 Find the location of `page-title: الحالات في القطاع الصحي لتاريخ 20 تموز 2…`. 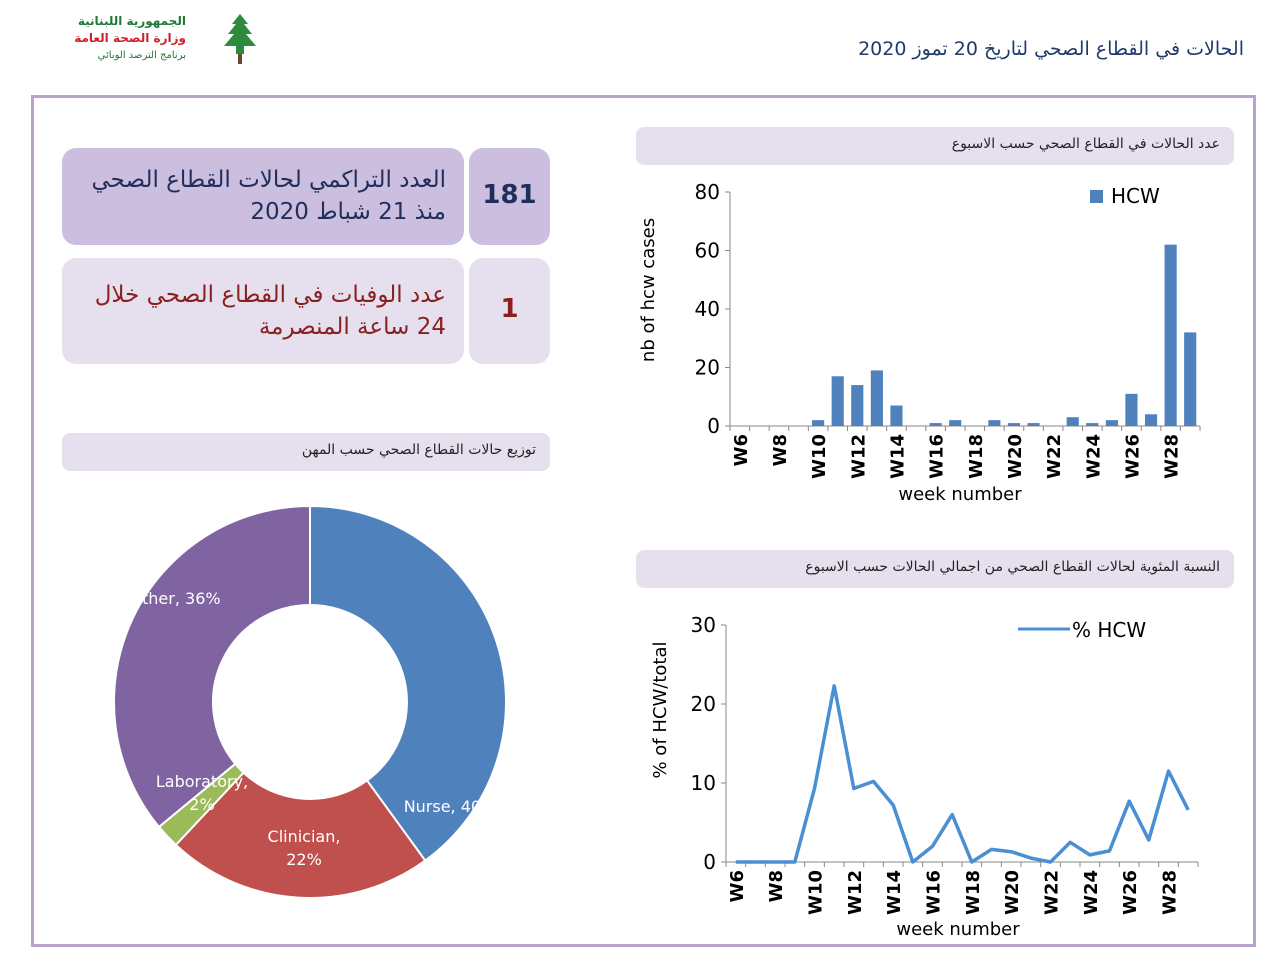

page-title: الحالات في القطاع الصحي لتاريخ 20 تموز 2… is located at coordinates (1051, 49).